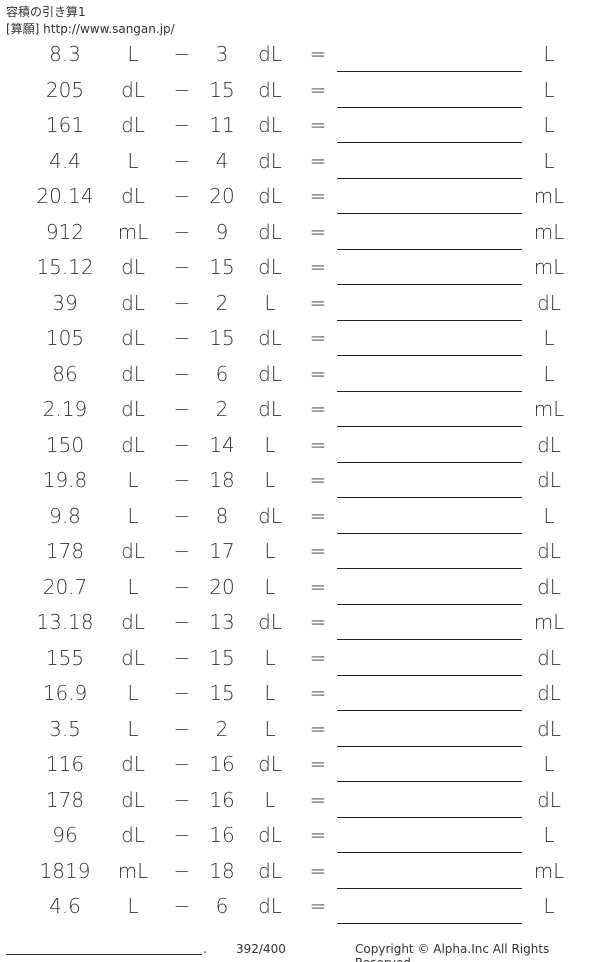 The width and height of the screenshot is (600, 962). Describe the element at coordinates (65, 231) in the screenshot. I see `minuend: 912` at that location.